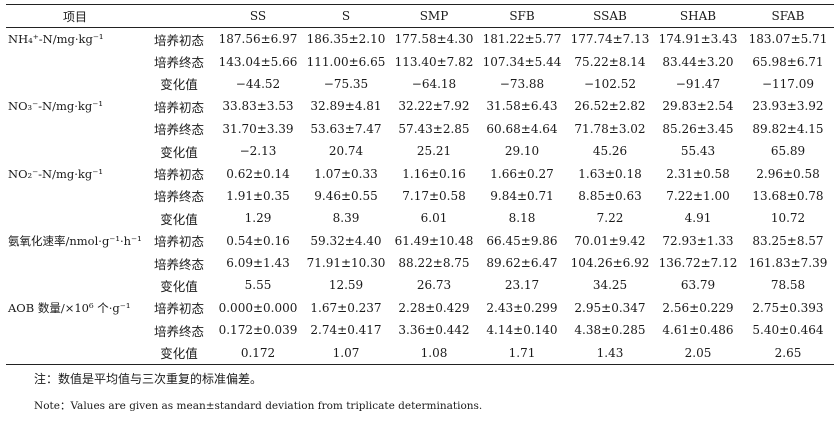 Image resolution: width=840 pixels, height=423 pixels. I want to click on header-row: 项目 SS S SMP SFB SSAB SHAB SFAB, so click(420, 16).